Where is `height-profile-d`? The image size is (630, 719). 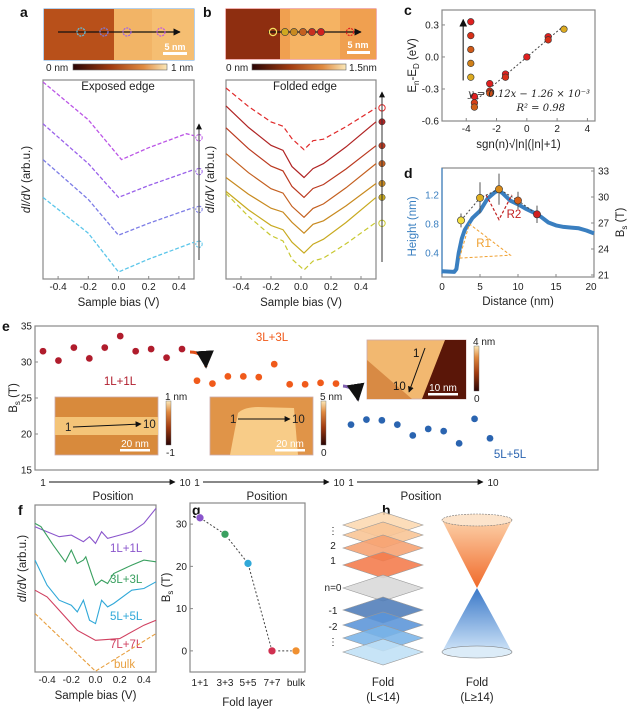
height-profile-d is located at coordinates (518, 231).